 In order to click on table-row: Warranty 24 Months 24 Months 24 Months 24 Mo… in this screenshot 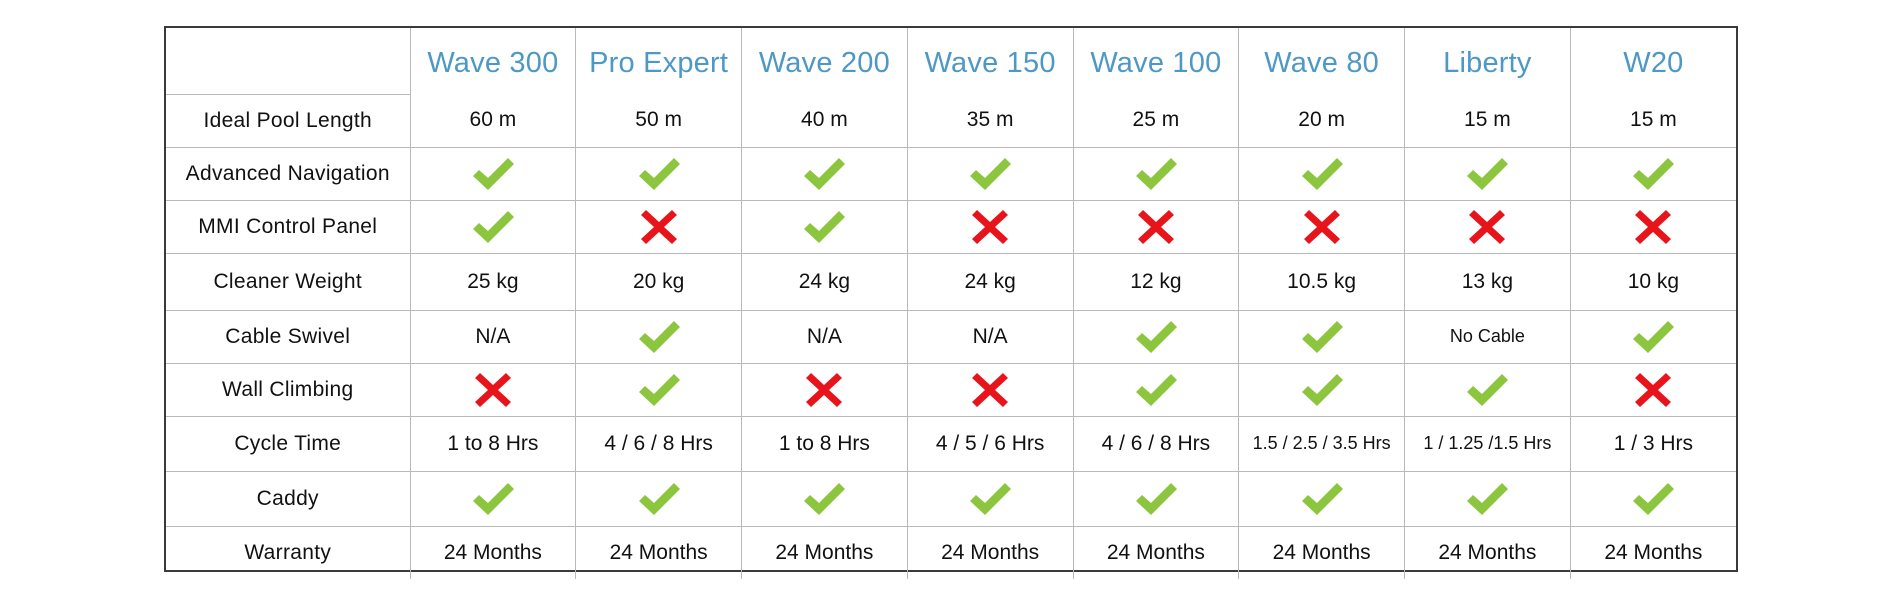, I will do `click(951, 552)`.